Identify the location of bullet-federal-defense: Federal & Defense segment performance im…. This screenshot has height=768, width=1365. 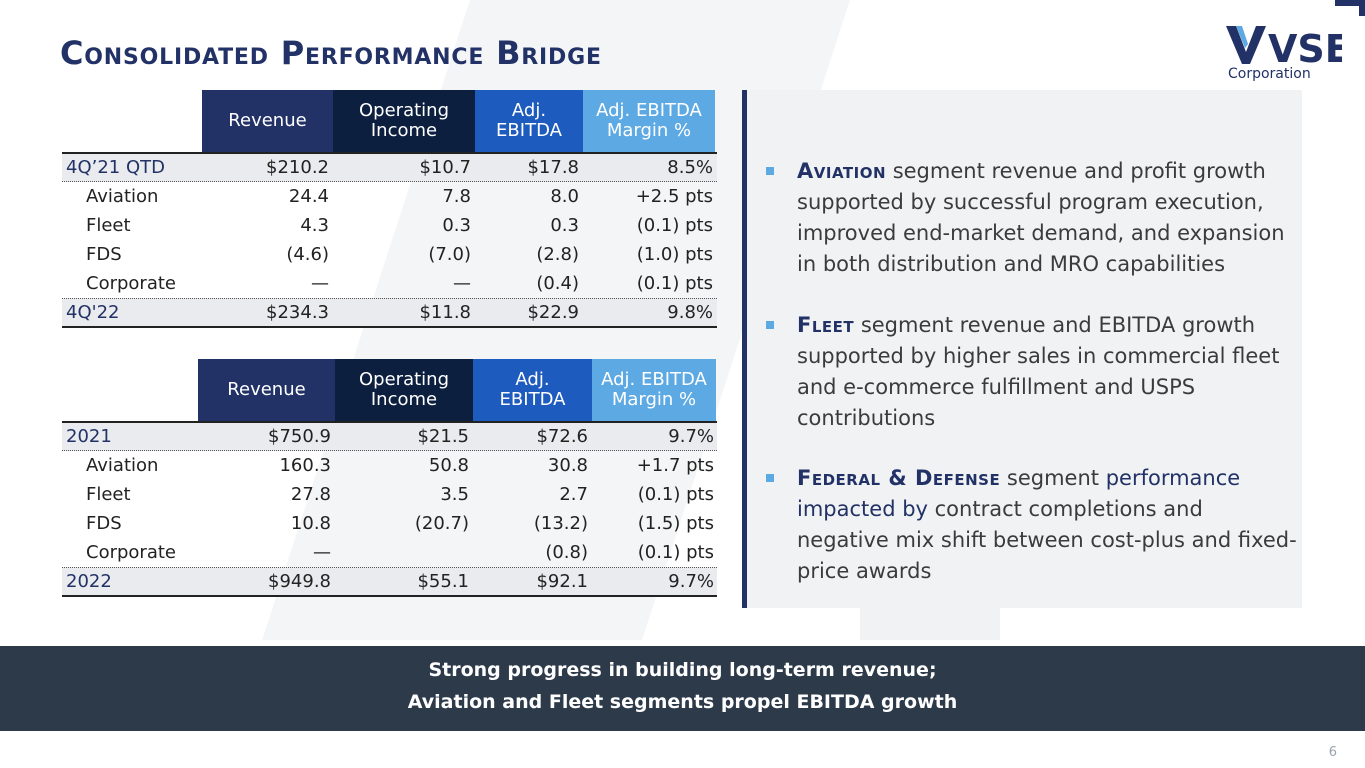
(1031, 525).